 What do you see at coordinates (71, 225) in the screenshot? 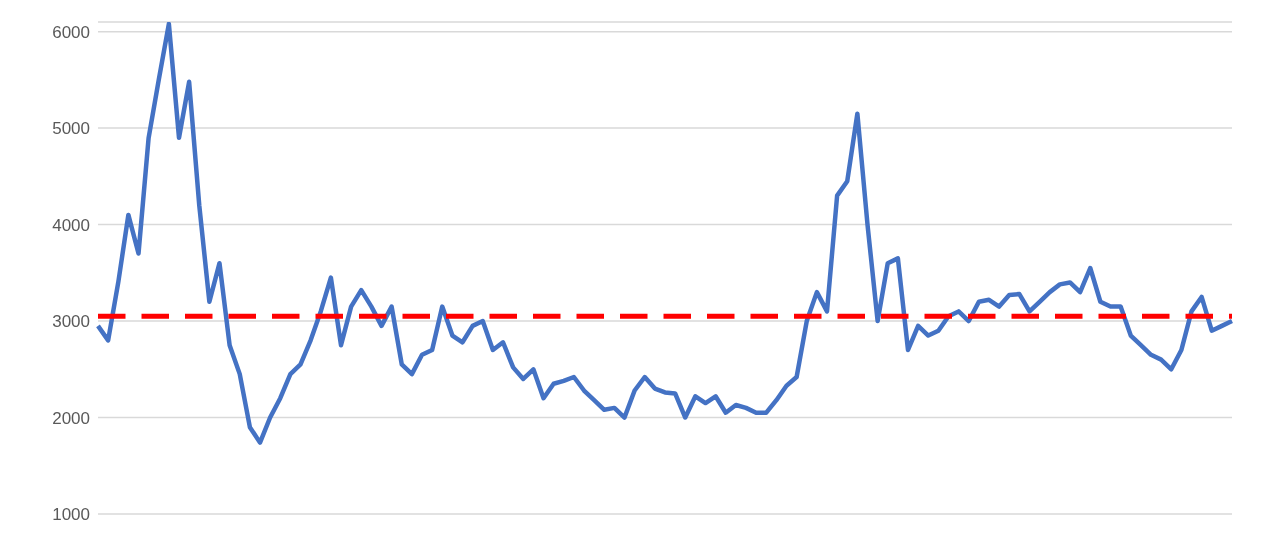
I see `y-tick-label: 4000` at bounding box center [71, 225].